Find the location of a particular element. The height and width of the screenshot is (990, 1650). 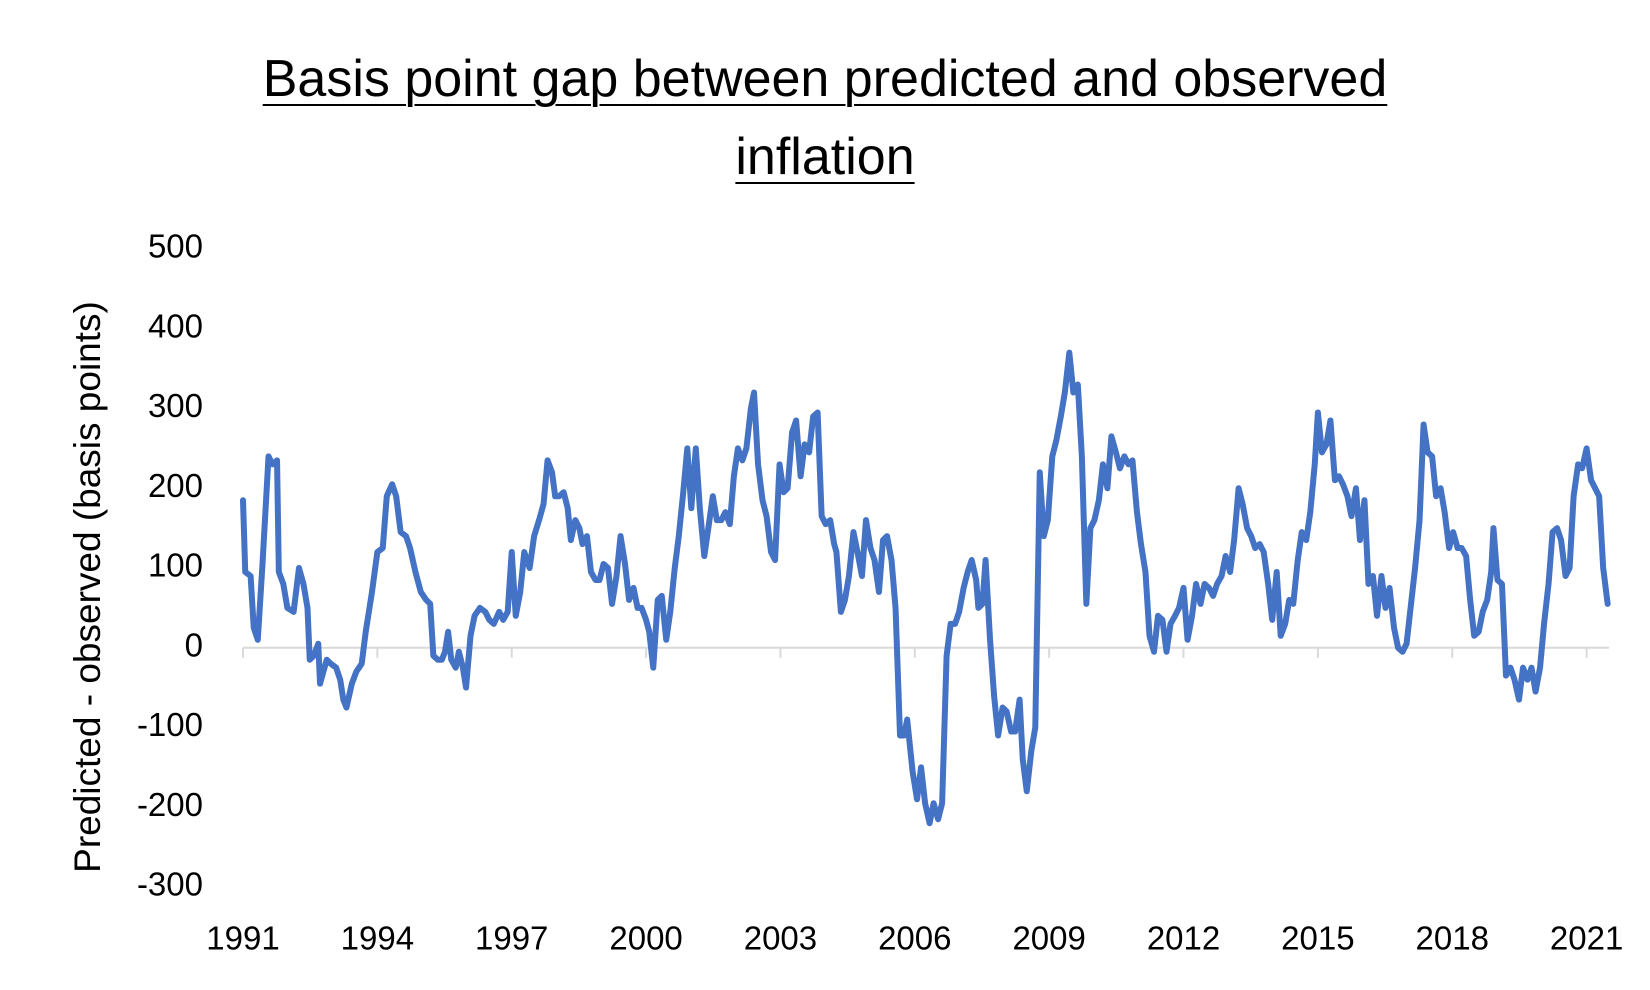

y-axis-label: Predicted - observed (basis points) is located at coordinates (87, 587).